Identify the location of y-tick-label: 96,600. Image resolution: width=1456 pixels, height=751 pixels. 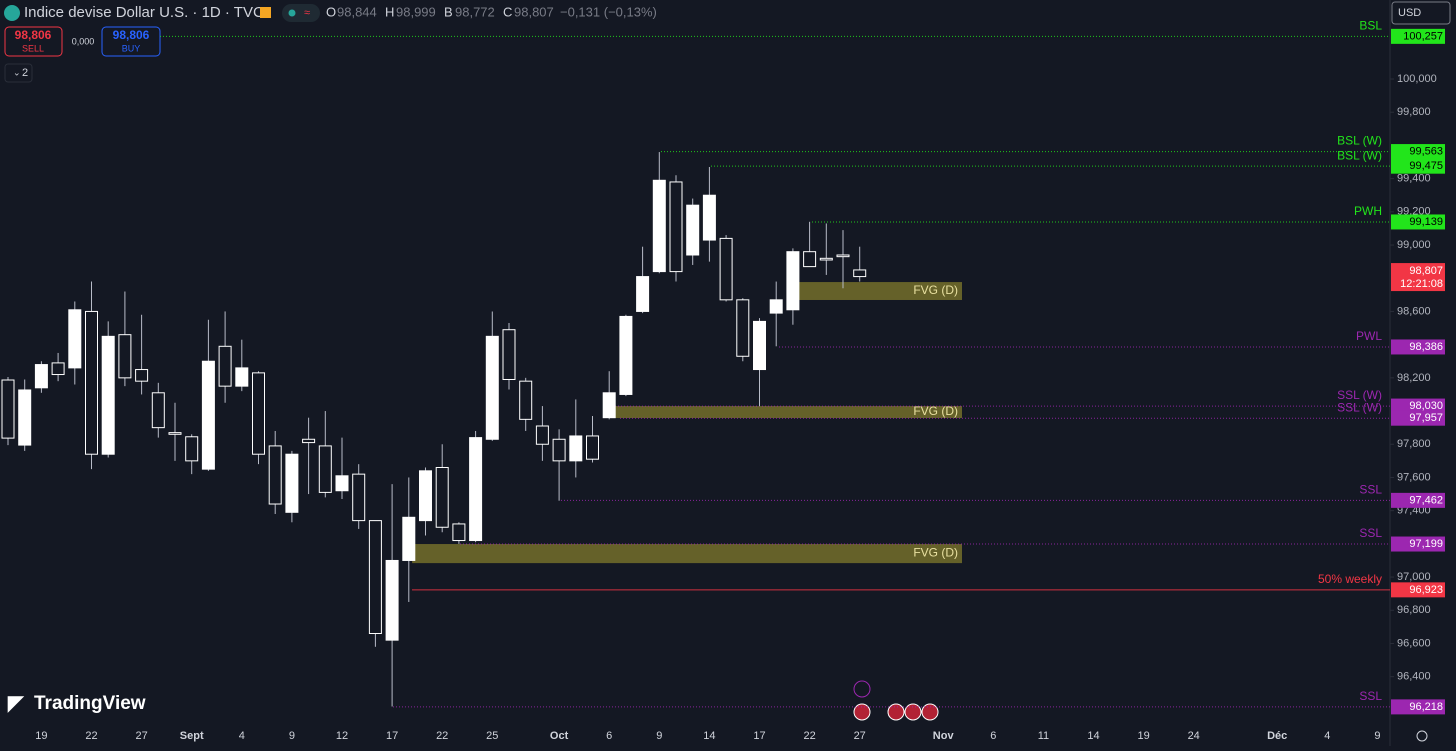
(1414, 643).